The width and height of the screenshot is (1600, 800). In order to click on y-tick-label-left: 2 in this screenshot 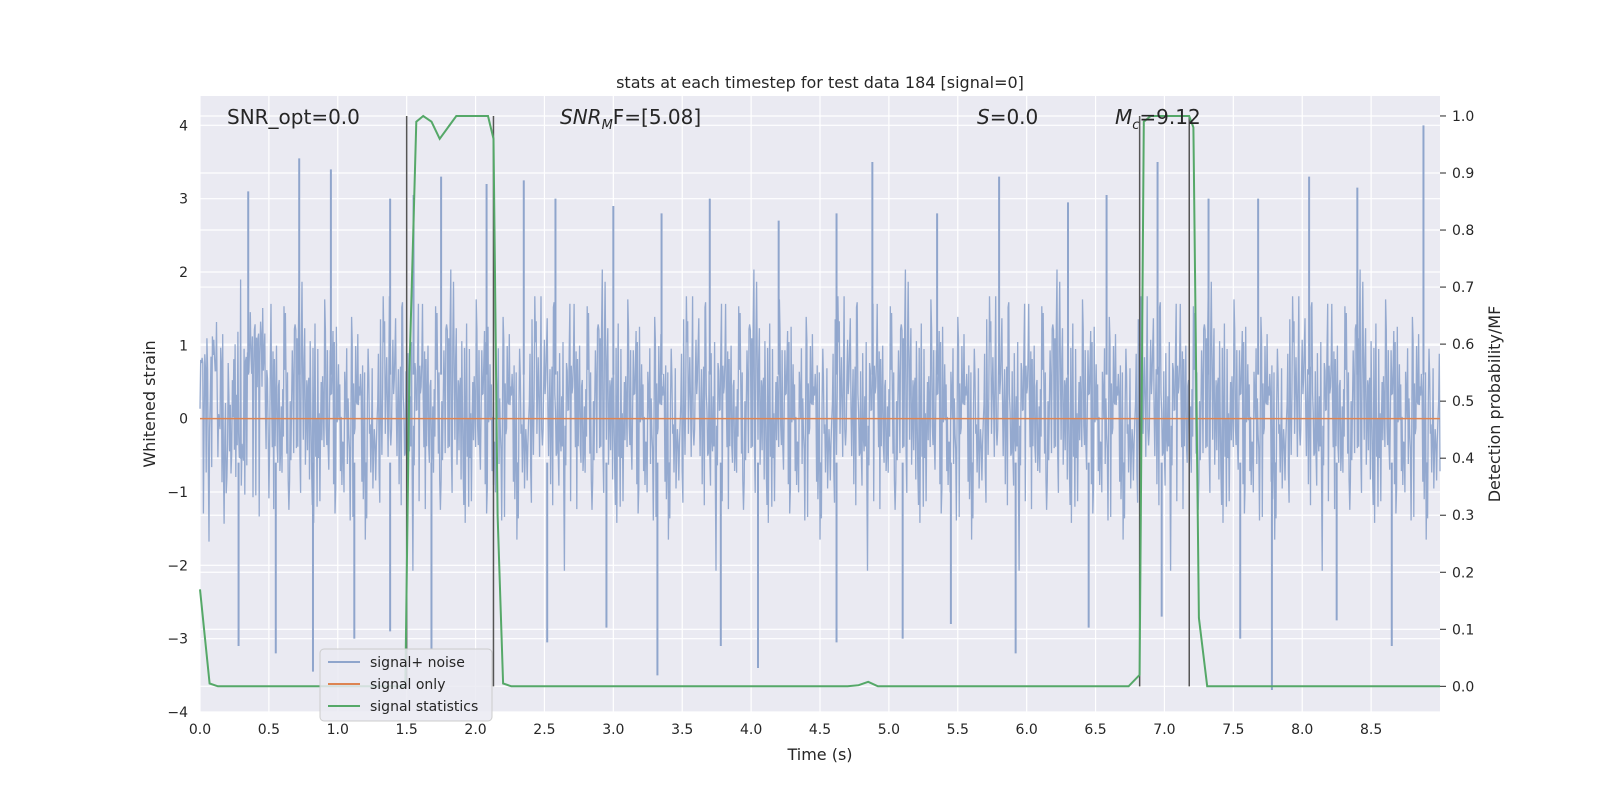, I will do `click(183, 273)`.